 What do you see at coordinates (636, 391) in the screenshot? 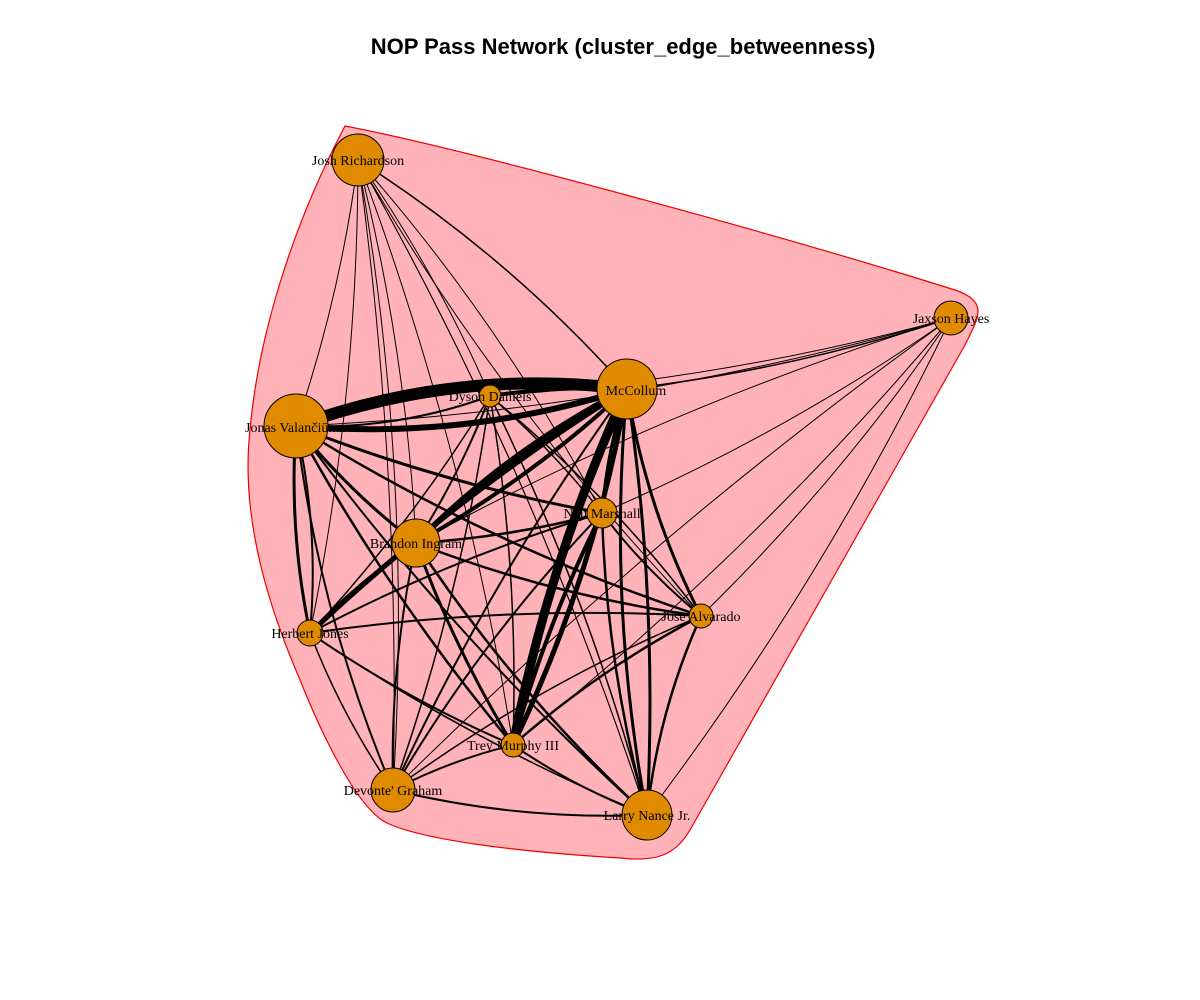
I see `node-label-mccollum: McCollum` at bounding box center [636, 391].